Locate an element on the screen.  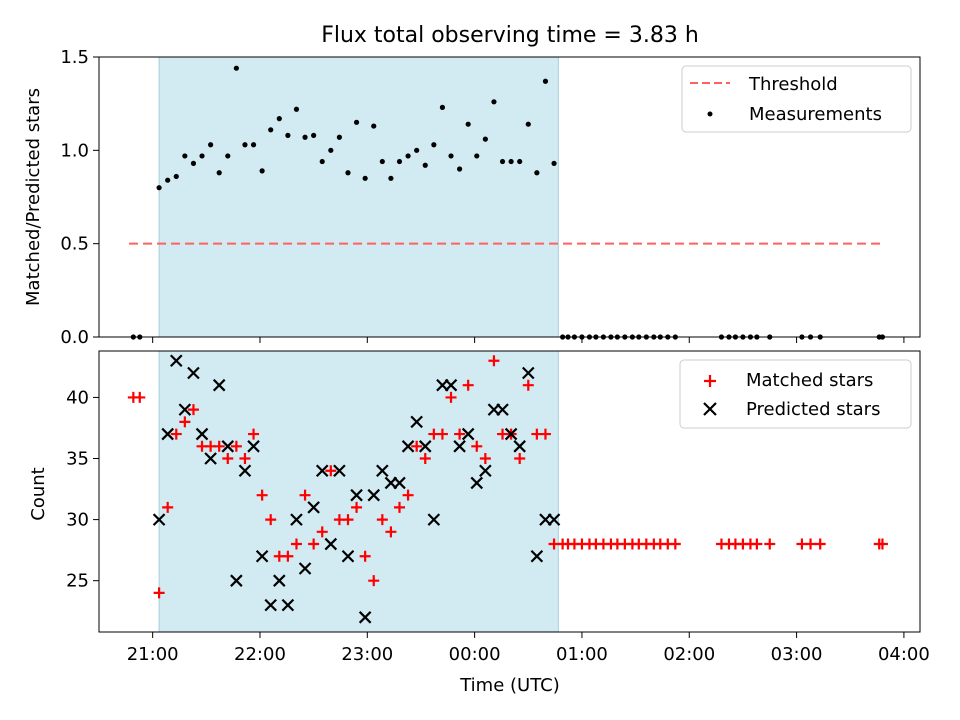
bottom-legend-box is located at coordinates (795, 394).